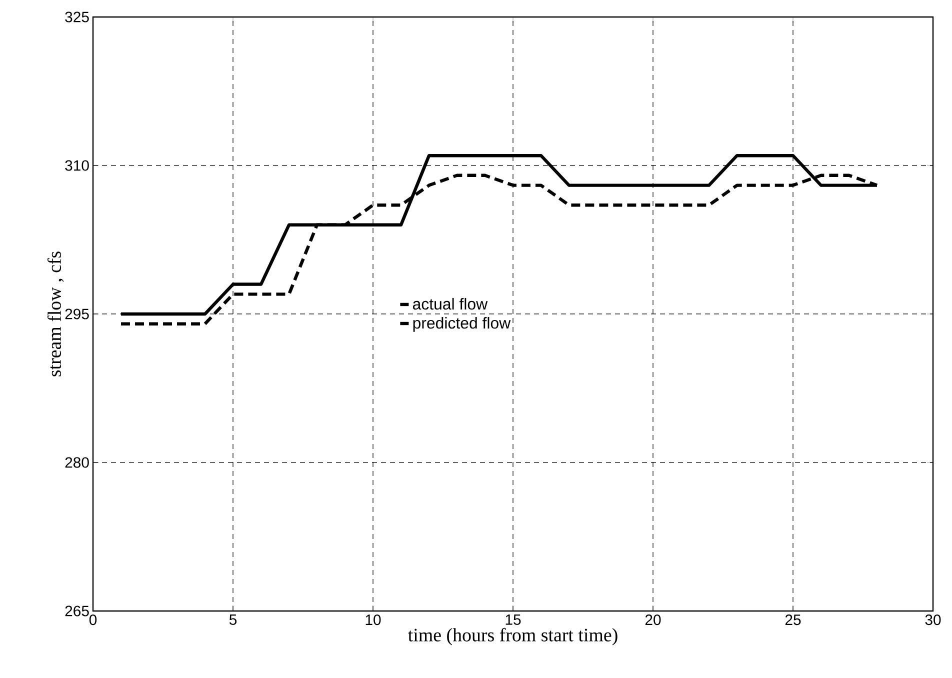  Describe the element at coordinates (93, 620) in the screenshot. I see `x-tick-label: 0` at that location.